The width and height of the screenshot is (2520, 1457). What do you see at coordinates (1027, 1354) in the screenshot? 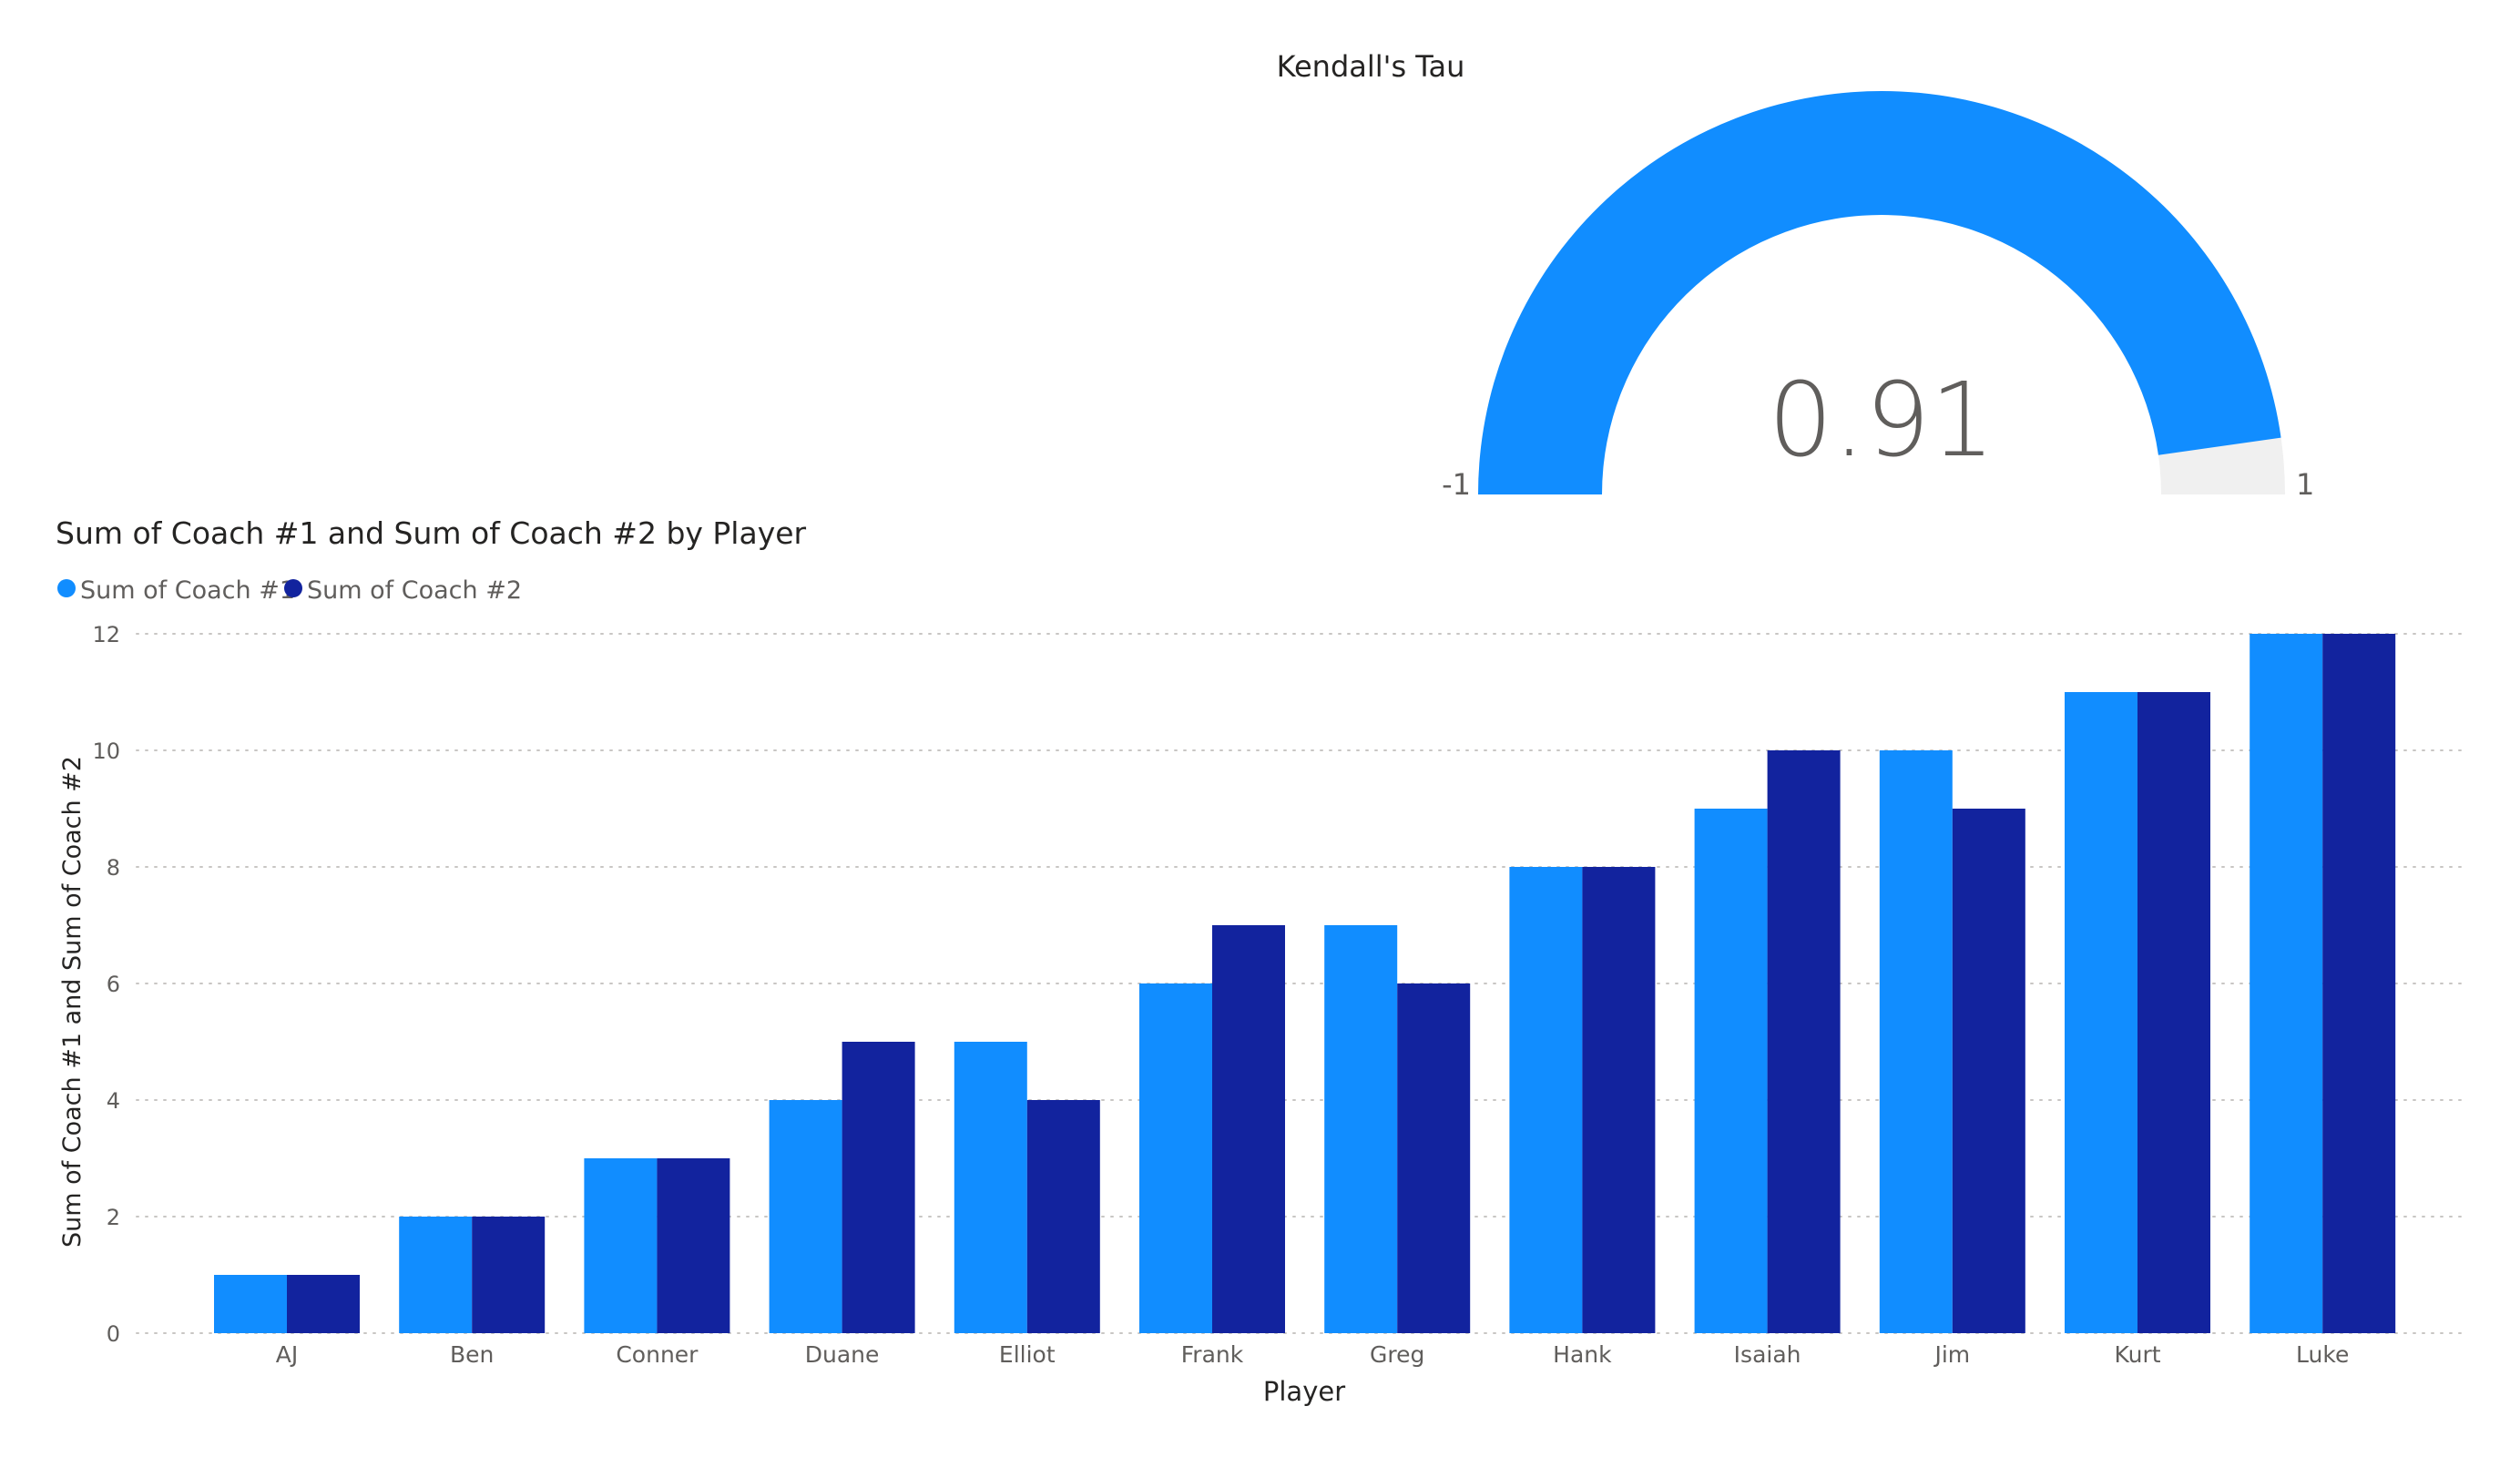
I see `x-tick-label: Elliot` at bounding box center [1027, 1354].